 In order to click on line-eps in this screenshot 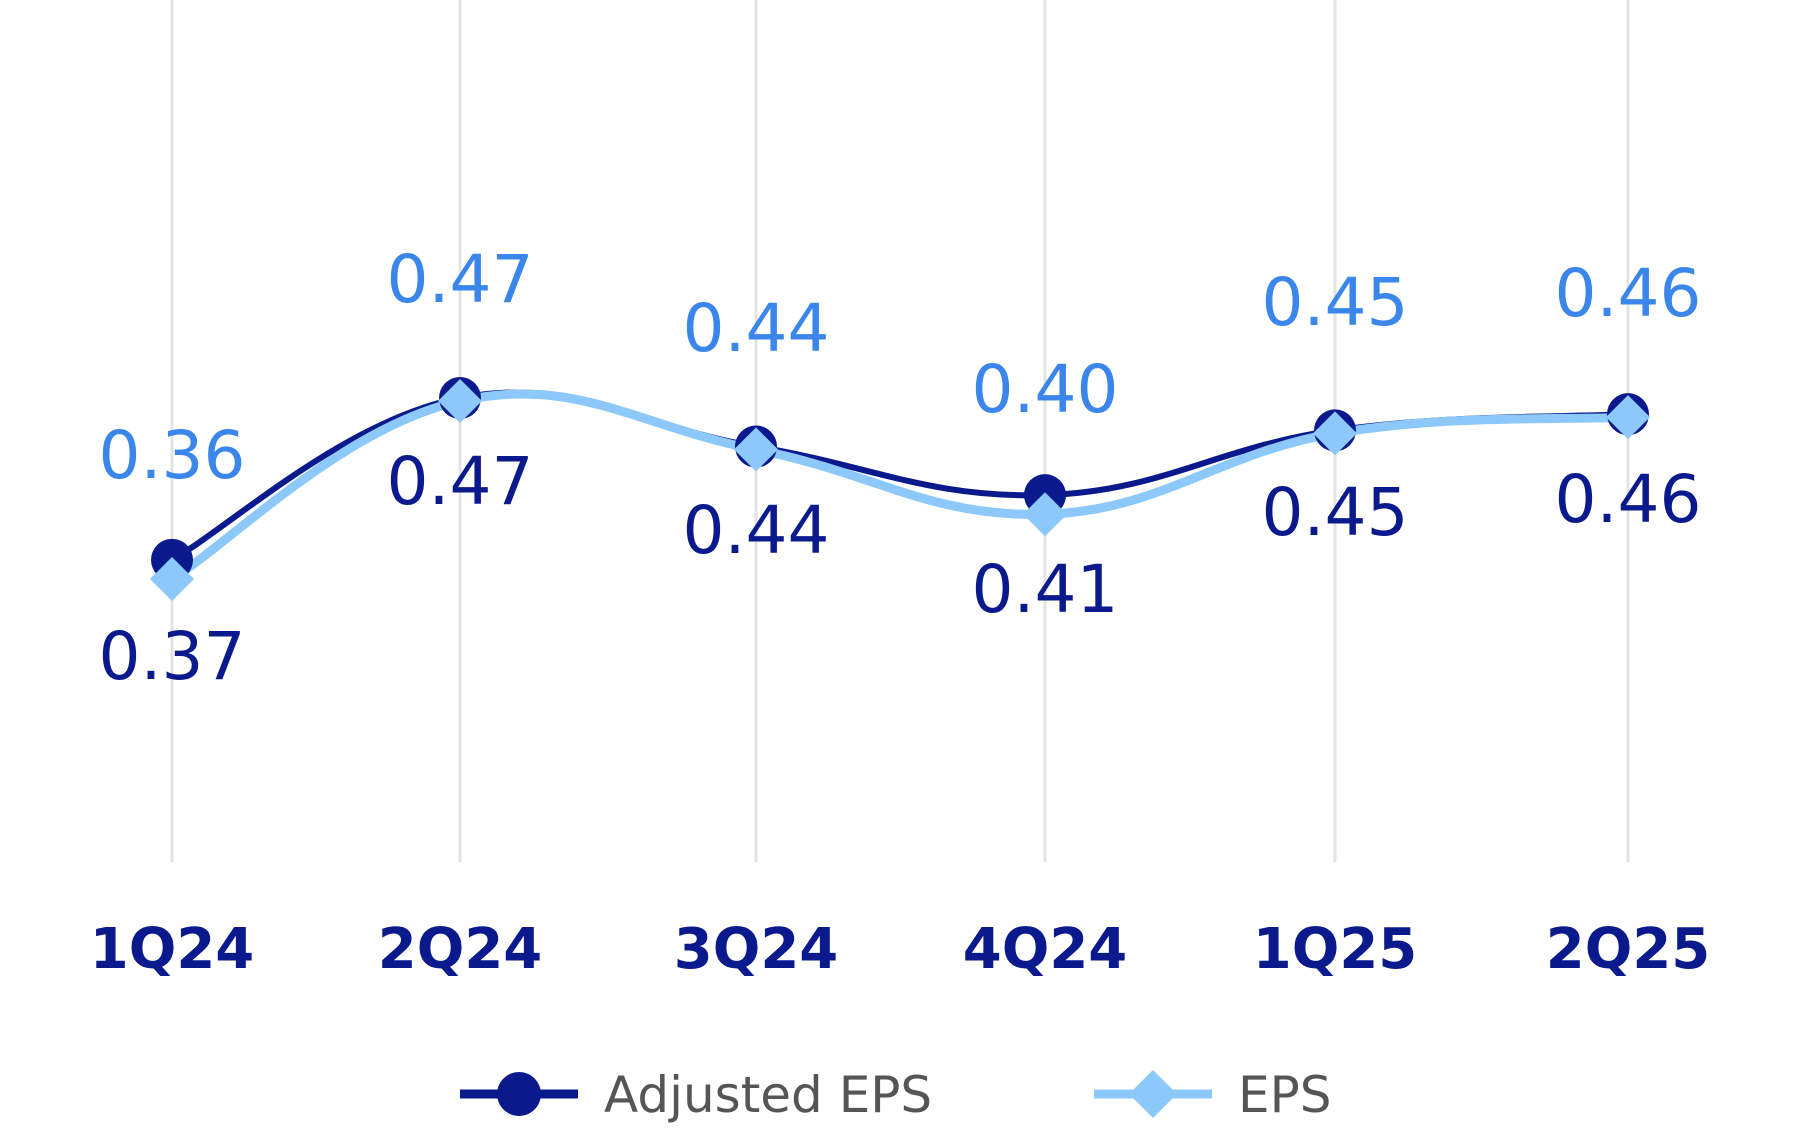, I will do `click(900, 486)`.